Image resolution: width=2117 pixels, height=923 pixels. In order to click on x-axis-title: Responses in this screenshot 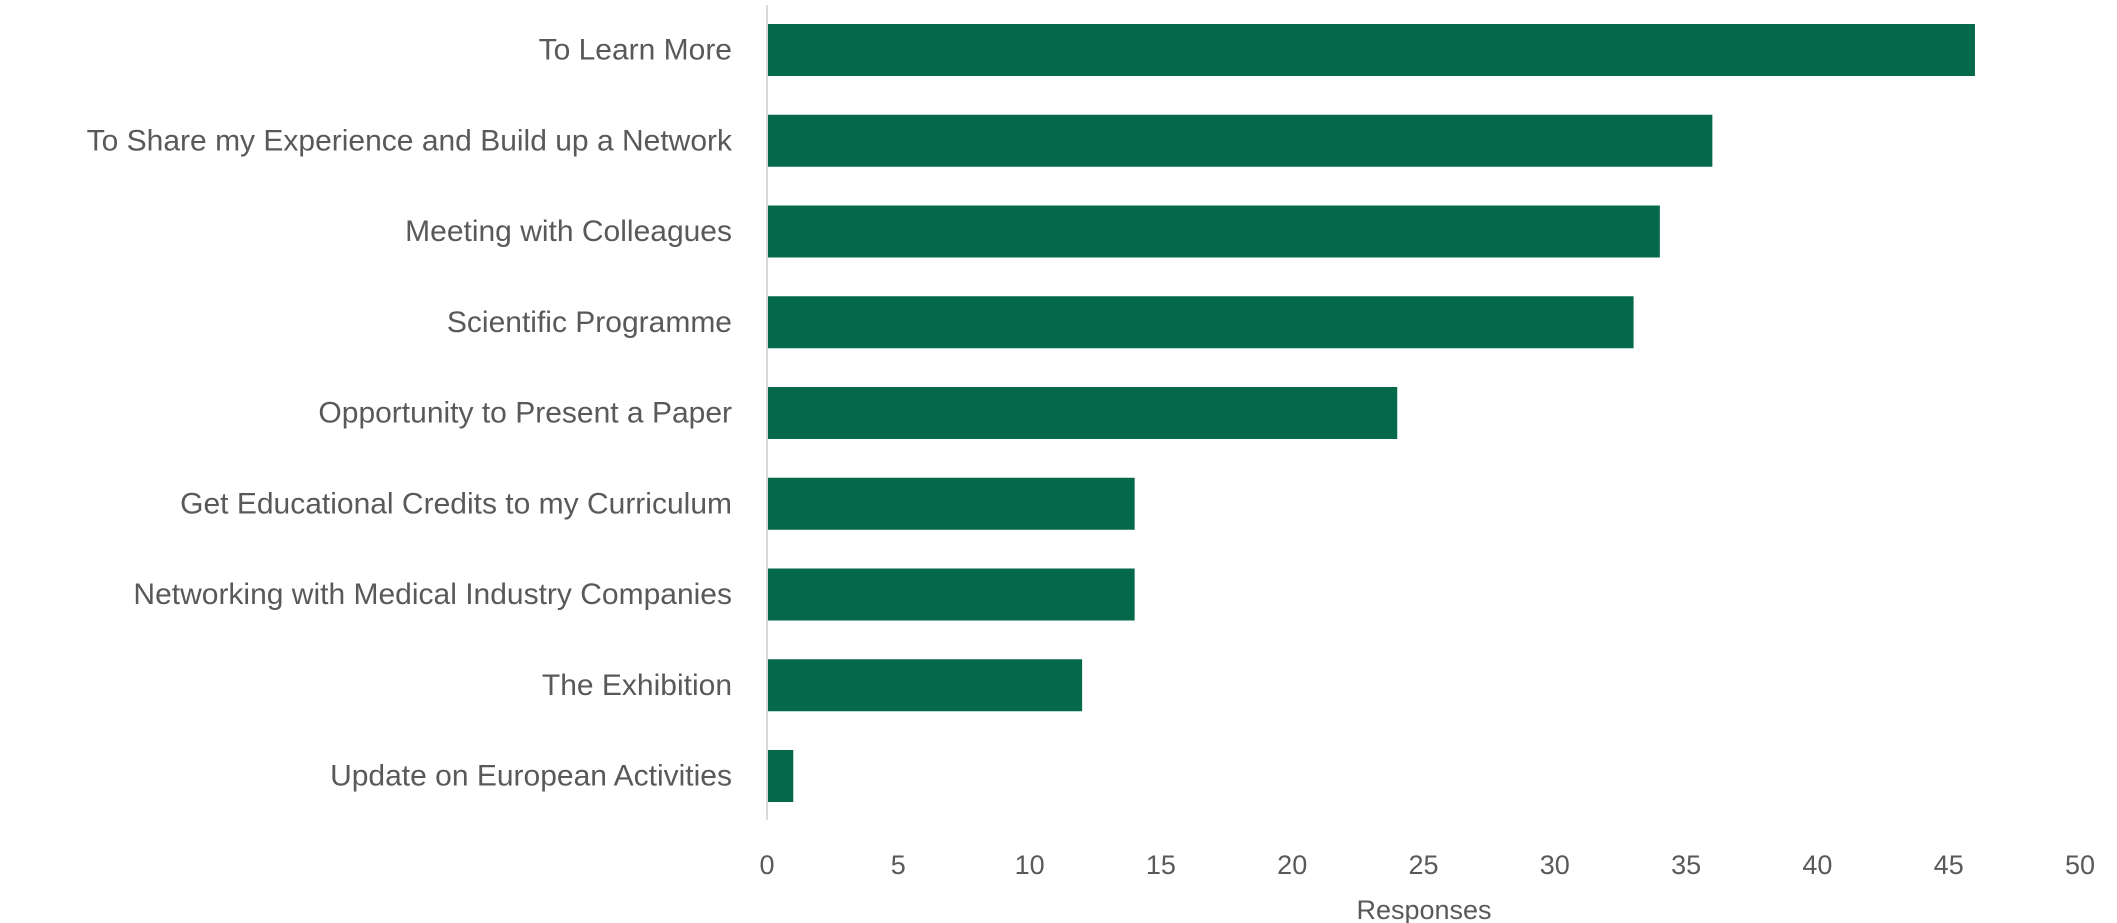, I will do `click(1423, 909)`.